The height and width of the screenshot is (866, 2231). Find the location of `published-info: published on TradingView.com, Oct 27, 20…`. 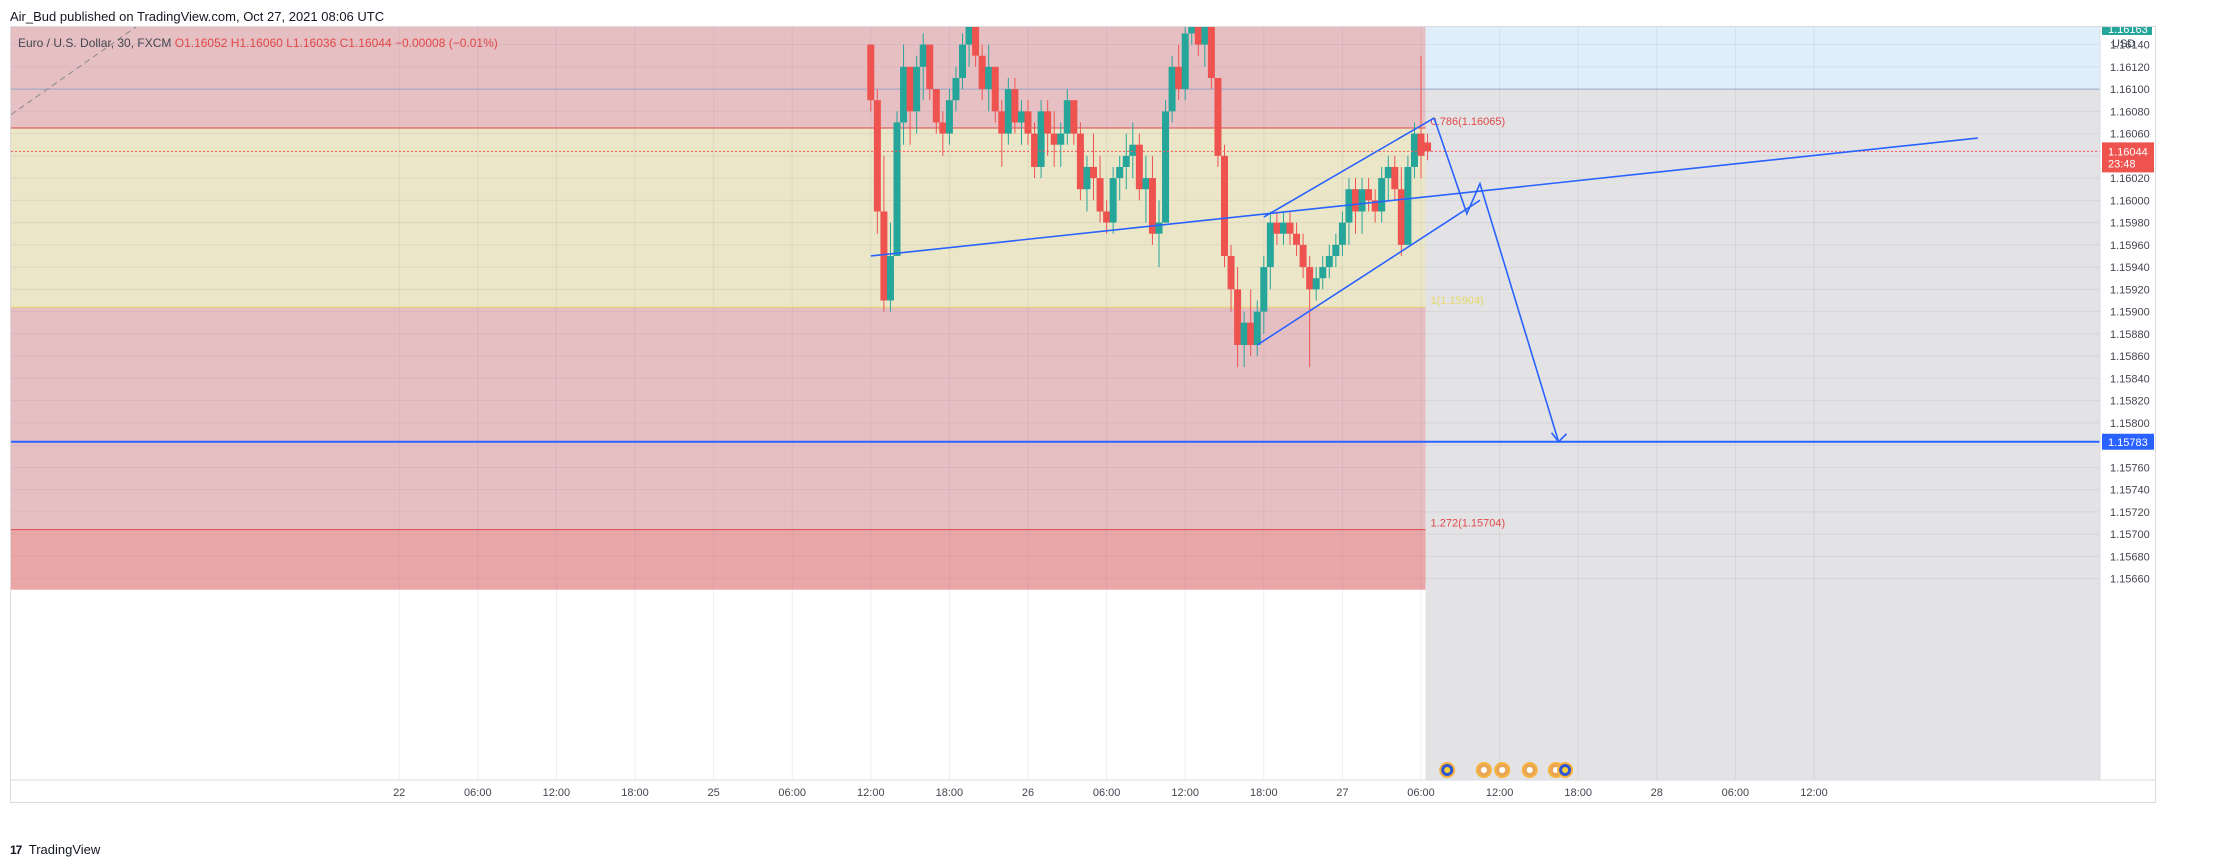

published-info: published on TradingView.com, Oct 27, 20… is located at coordinates (222, 16).